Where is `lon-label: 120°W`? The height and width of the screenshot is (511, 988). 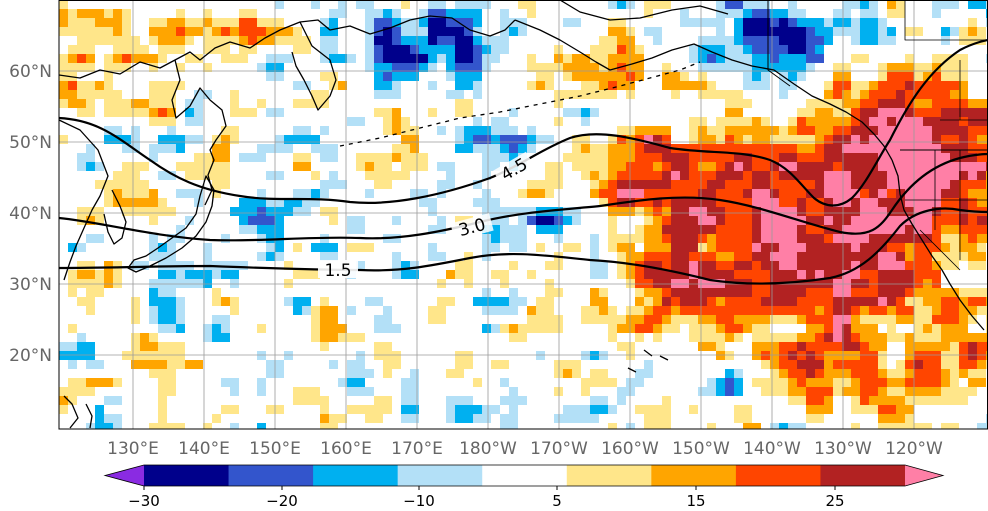
lon-label: 120°W is located at coordinates (914, 449).